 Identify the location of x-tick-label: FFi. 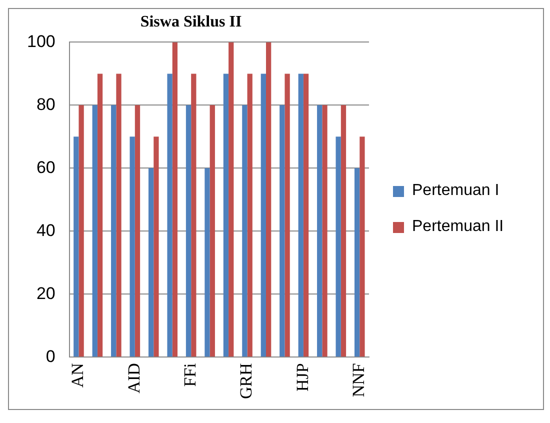
(190, 374).